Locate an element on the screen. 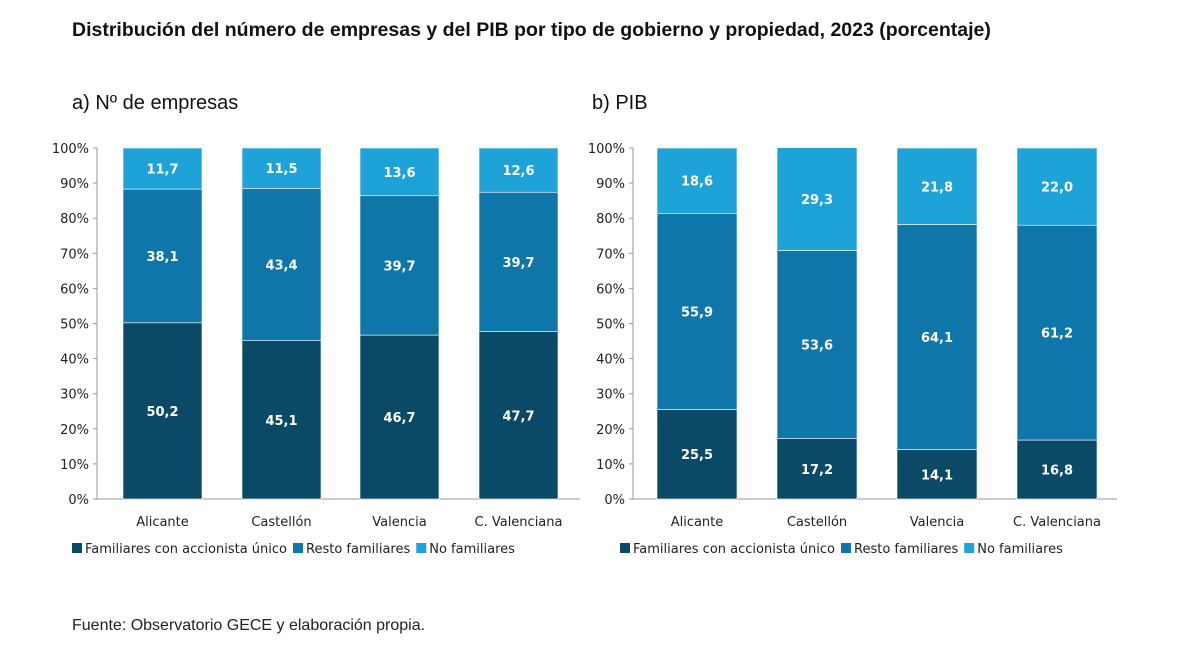 This screenshot has height=655, width=1200. a-y-tick-label: 50% is located at coordinates (74, 325).